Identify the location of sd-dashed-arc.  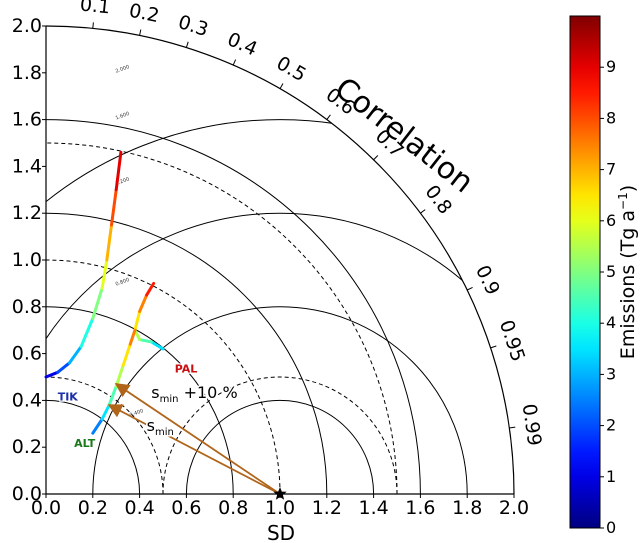
(104, 435).